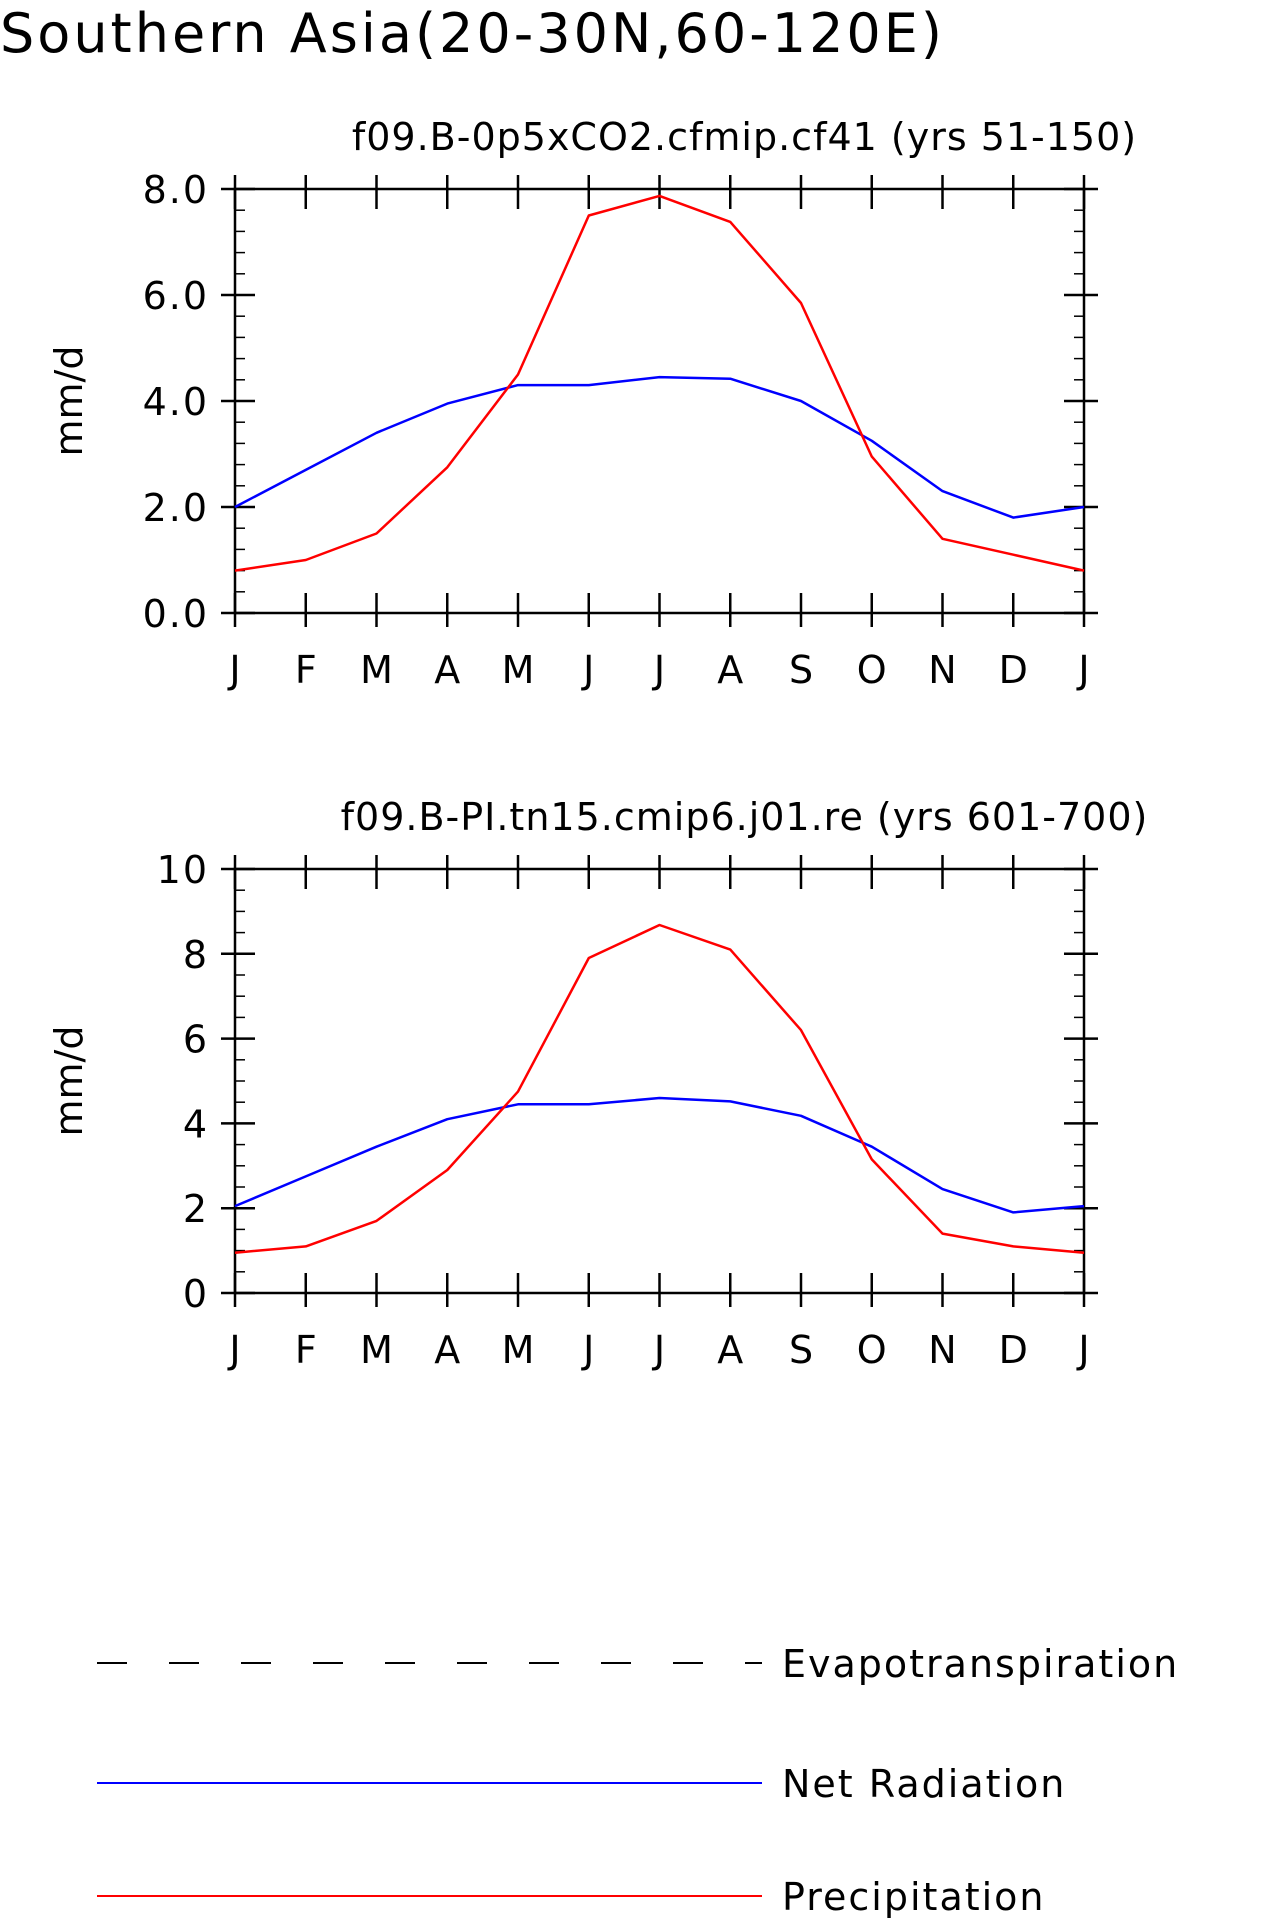  Describe the element at coordinates (196, 1209) in the screenshot. I see `y-tick-label: 2` at that location.